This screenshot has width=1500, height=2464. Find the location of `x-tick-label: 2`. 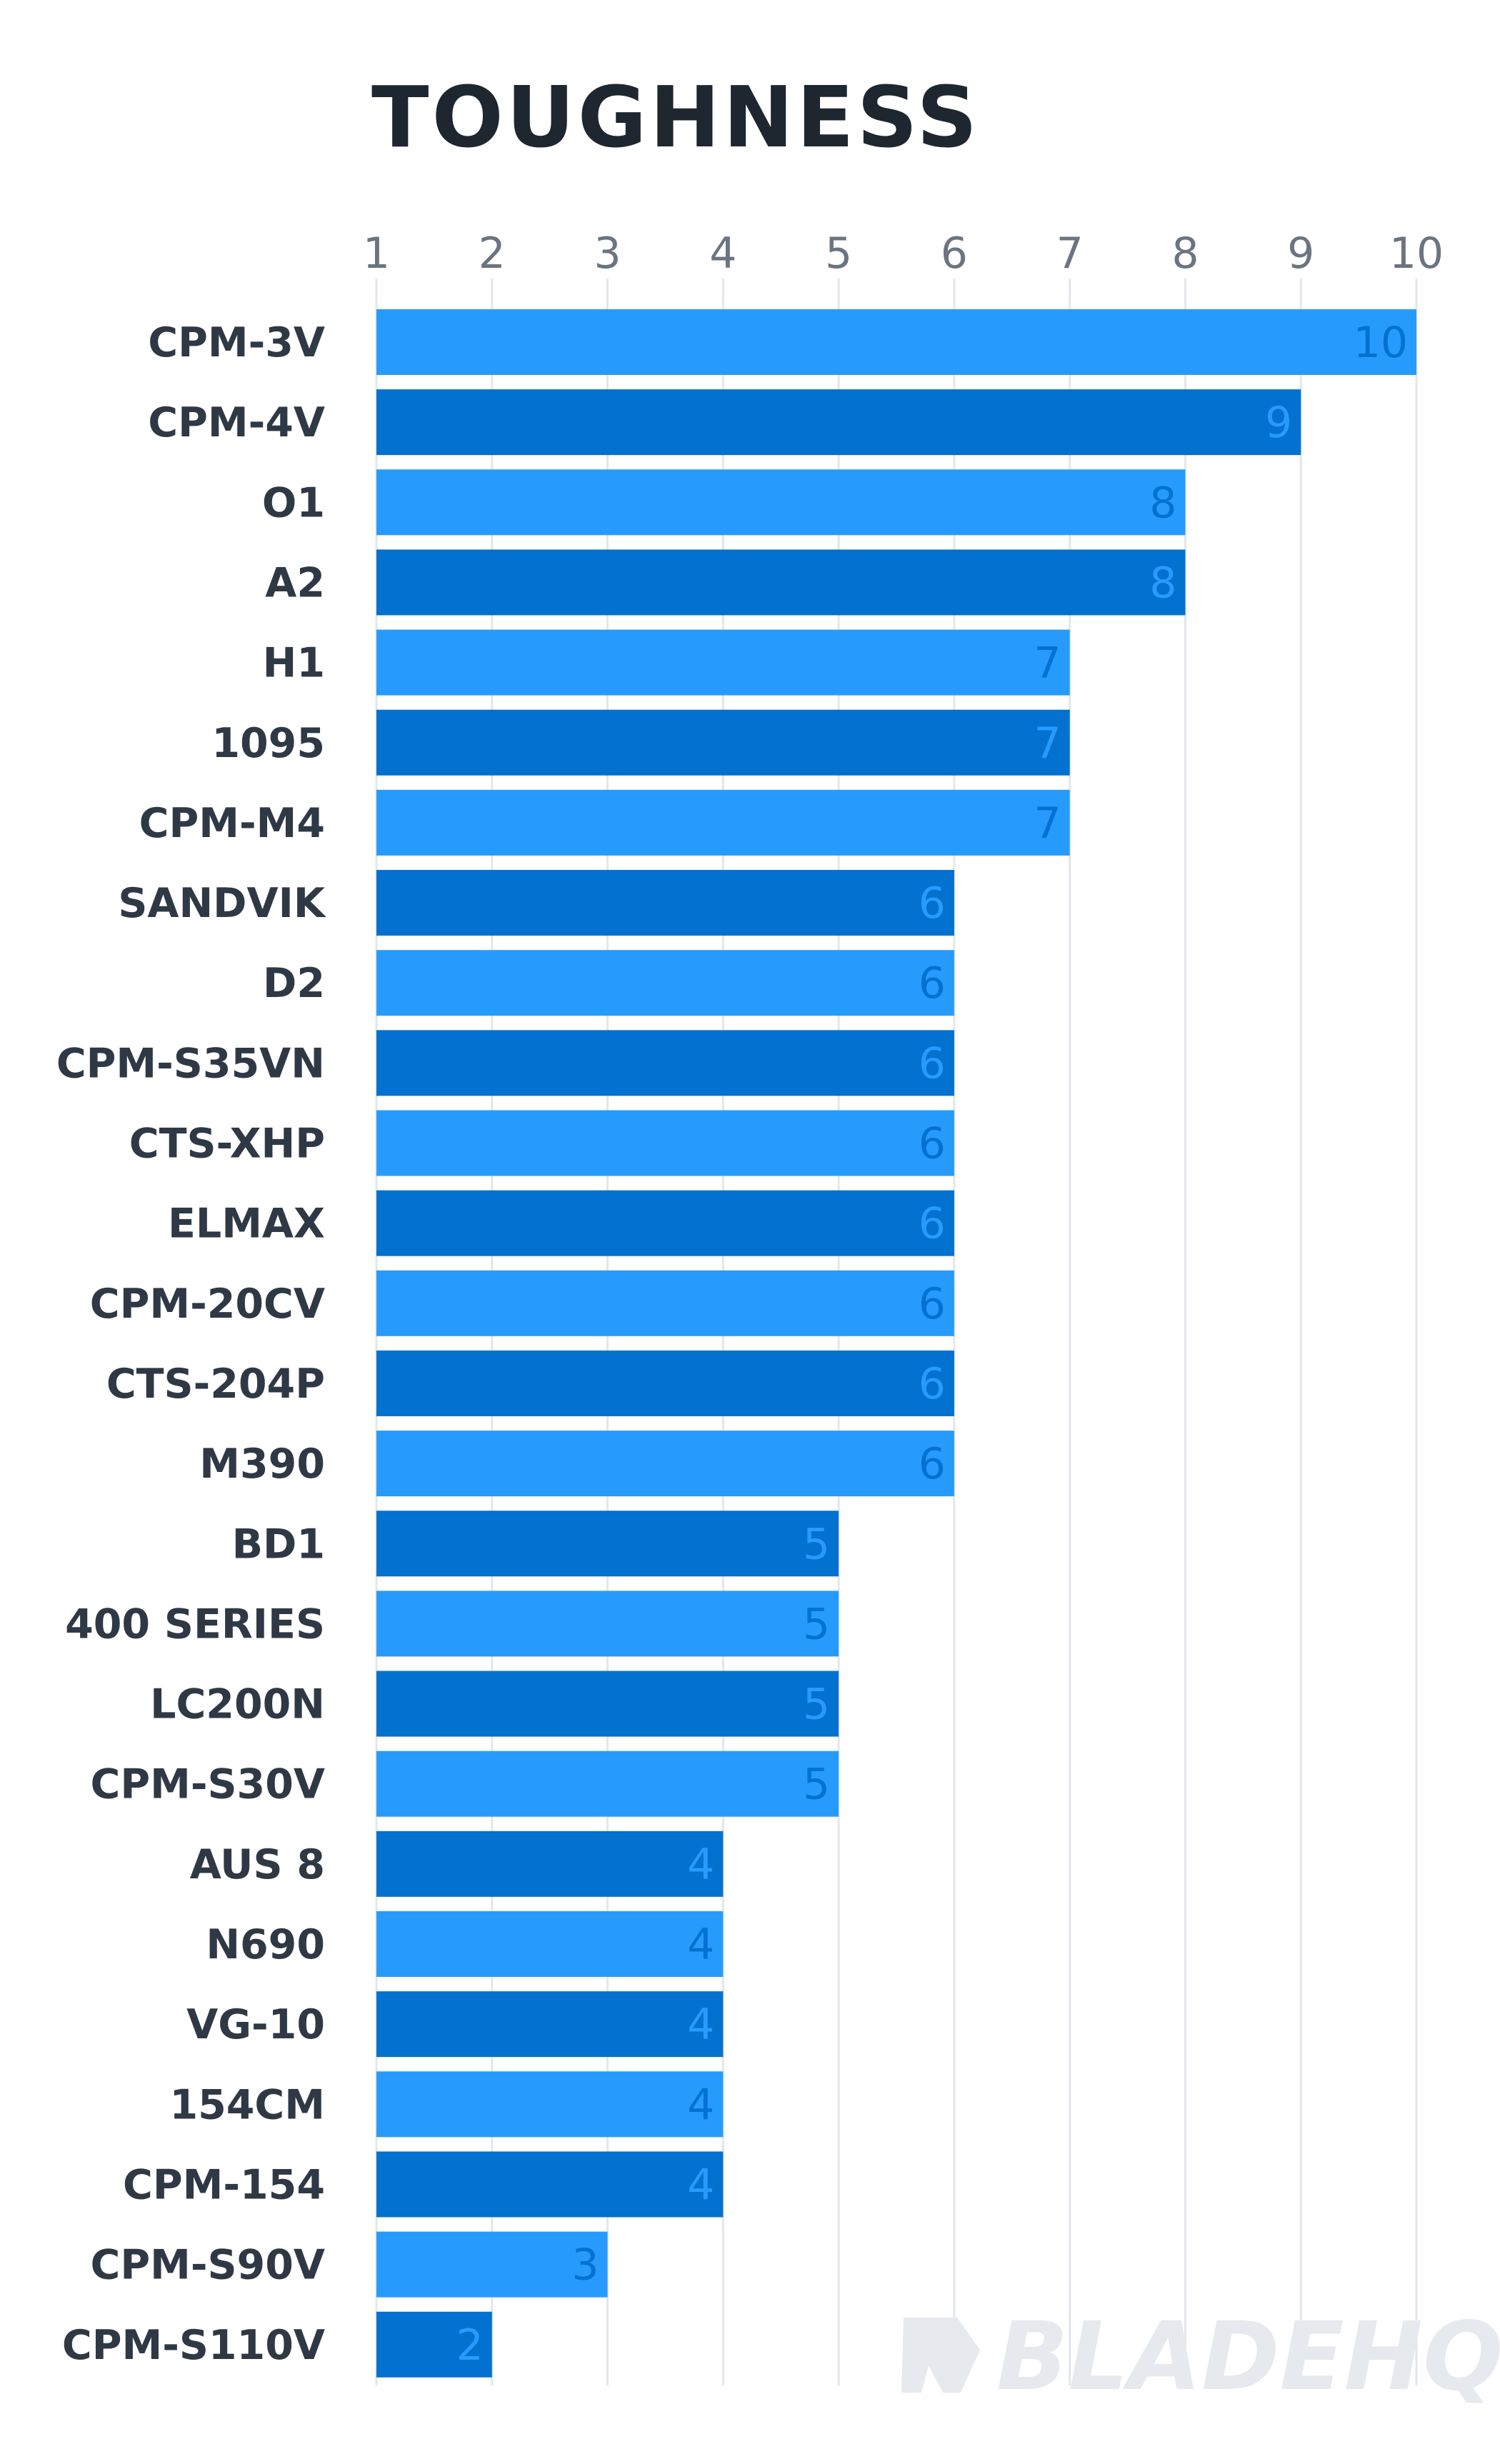

x-tick-label: 2 is located at coordinates (492, 254).